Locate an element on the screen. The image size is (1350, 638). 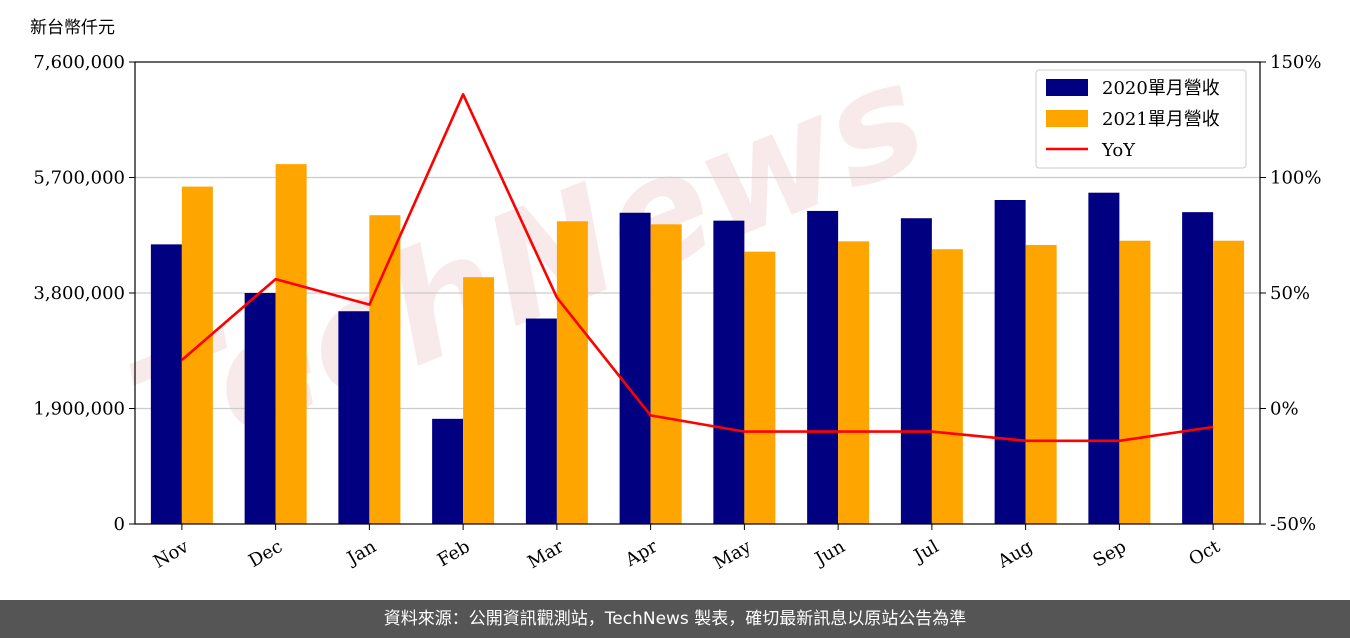
x-tick-label: Aug is located at coordinates (1014, 554).